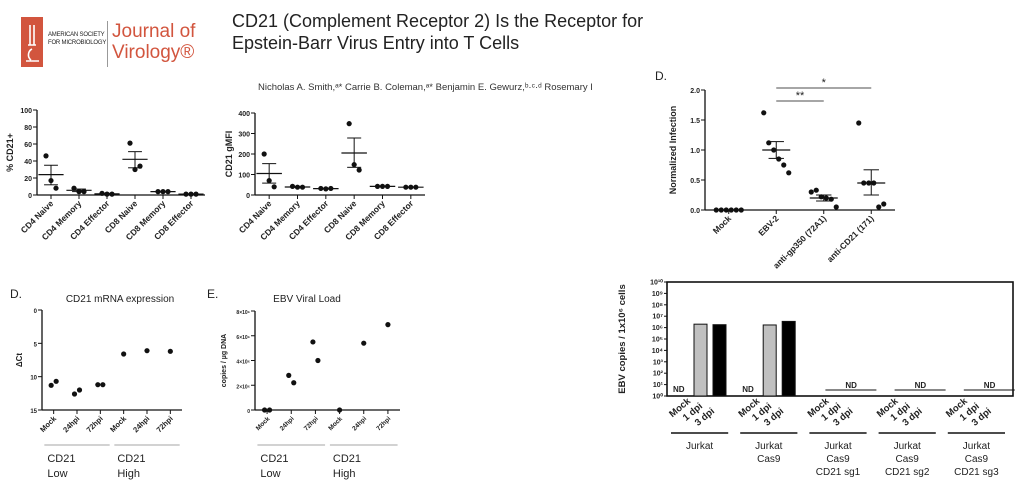 This screenshot has width=1024, height=485. What do you see at coordinates (243, 363) in the screenshot?
I see `y-tick-label: 4×10⁶` at bounding box center [243, 363].